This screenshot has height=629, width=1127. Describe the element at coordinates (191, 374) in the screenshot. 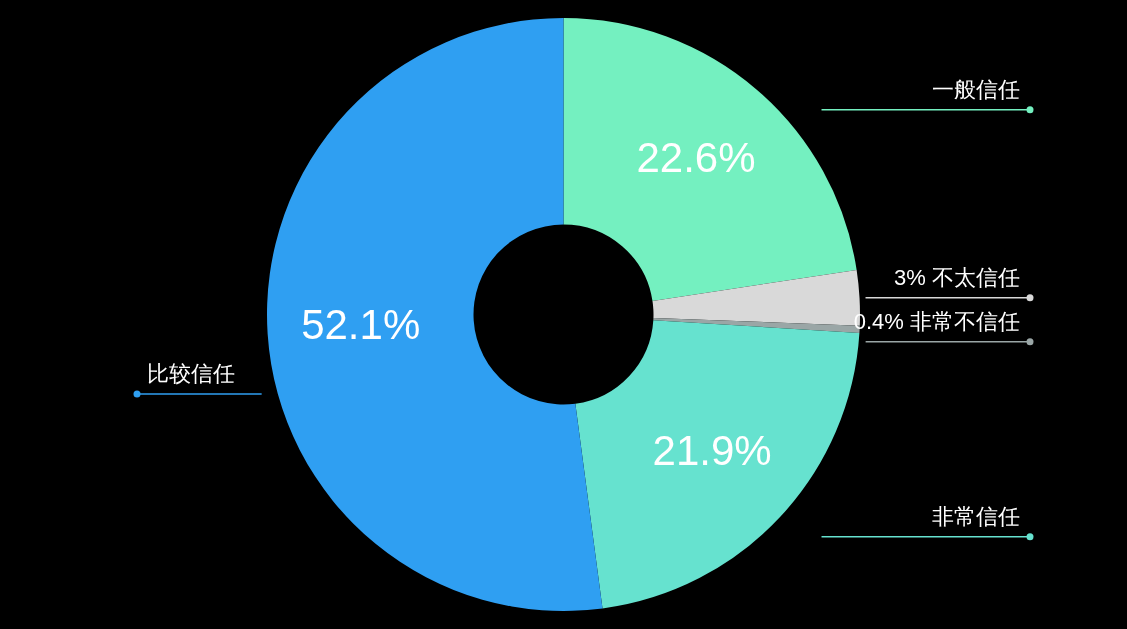

I see `slice-label: 比较信任` at that location.